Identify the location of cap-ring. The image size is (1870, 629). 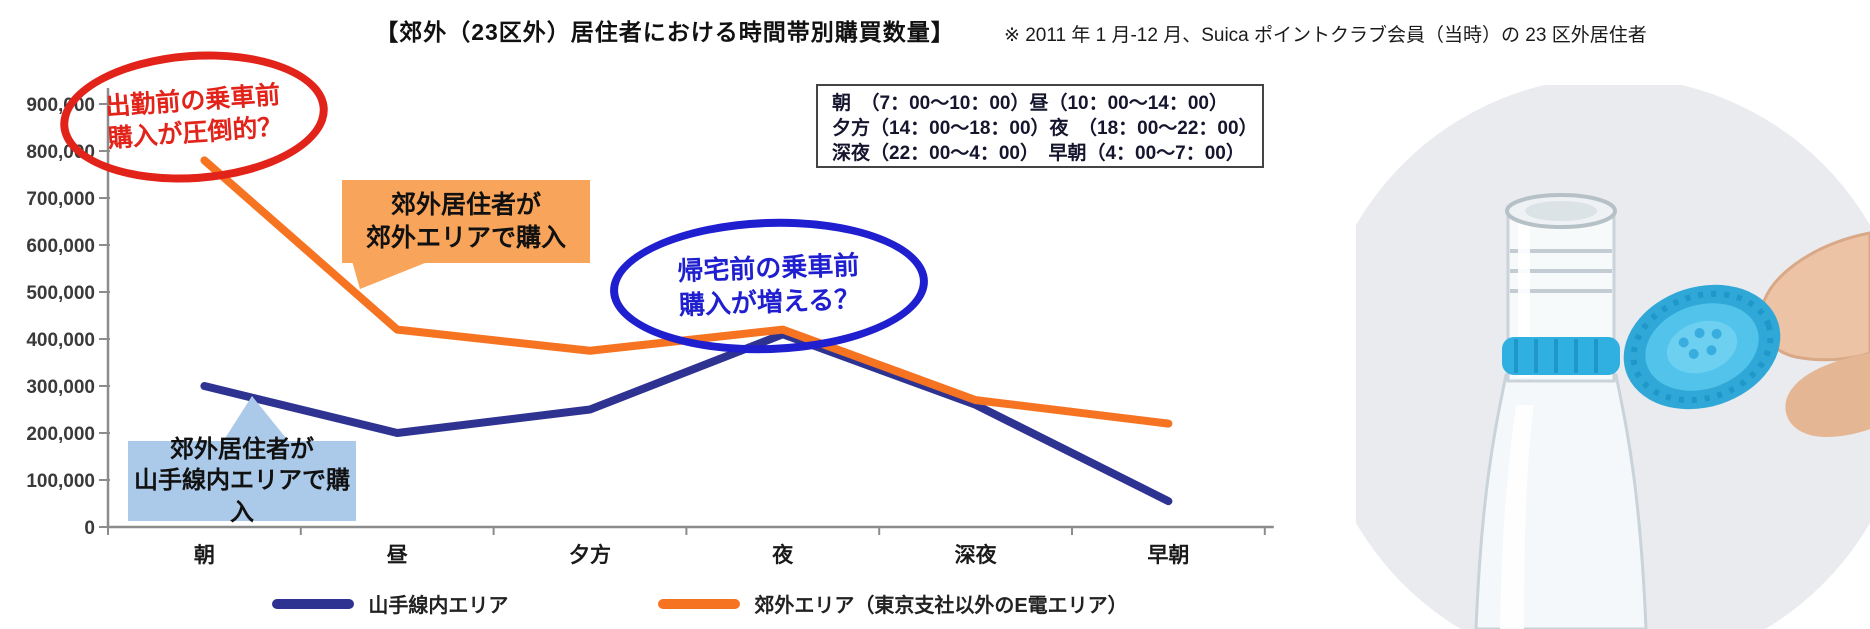
(1561, 356).